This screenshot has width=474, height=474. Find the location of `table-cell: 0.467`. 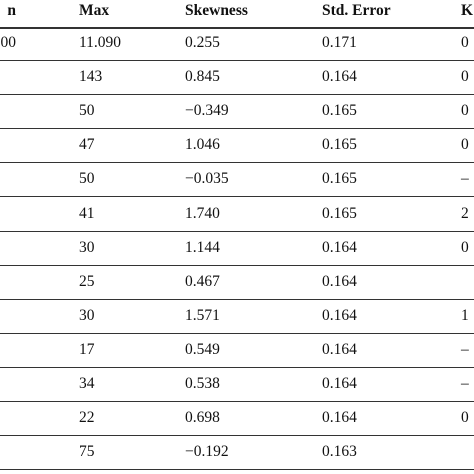

table-cell: 0.467 is located at coordinates (202, 281).